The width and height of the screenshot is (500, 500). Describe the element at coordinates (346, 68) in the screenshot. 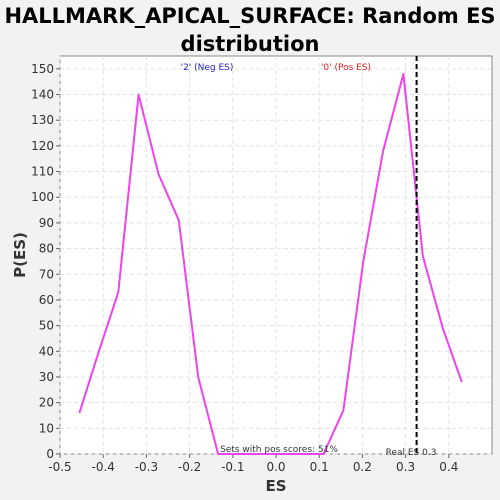

I see `pos-es-label: '0' (Pos ES)` at that location.